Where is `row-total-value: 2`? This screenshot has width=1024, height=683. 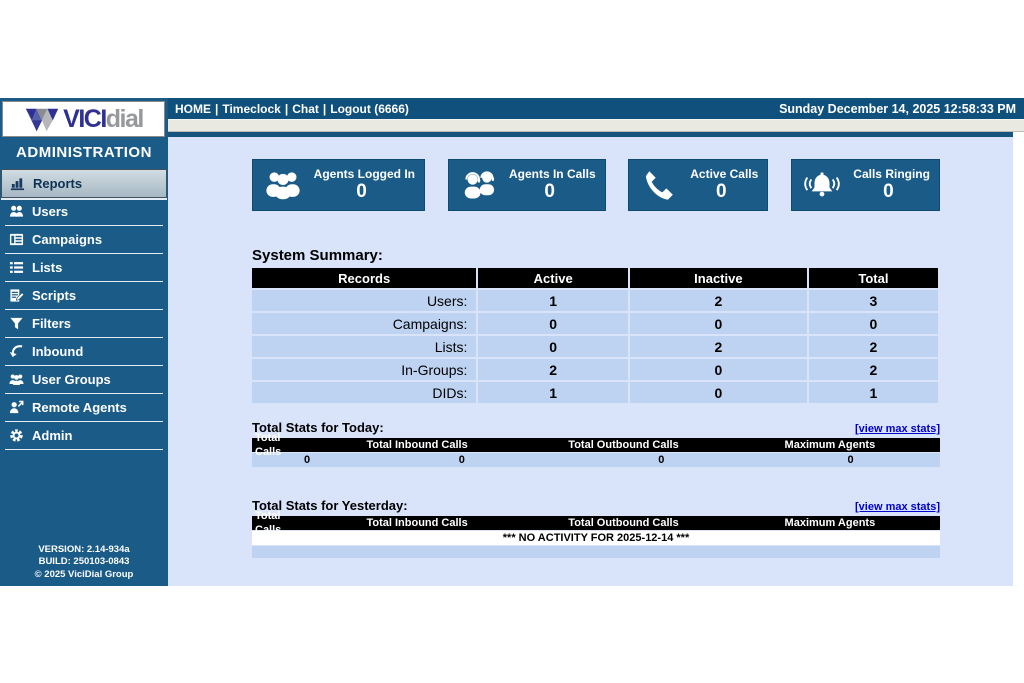
row-total-value: 2 is located at coordinates (873, 369).